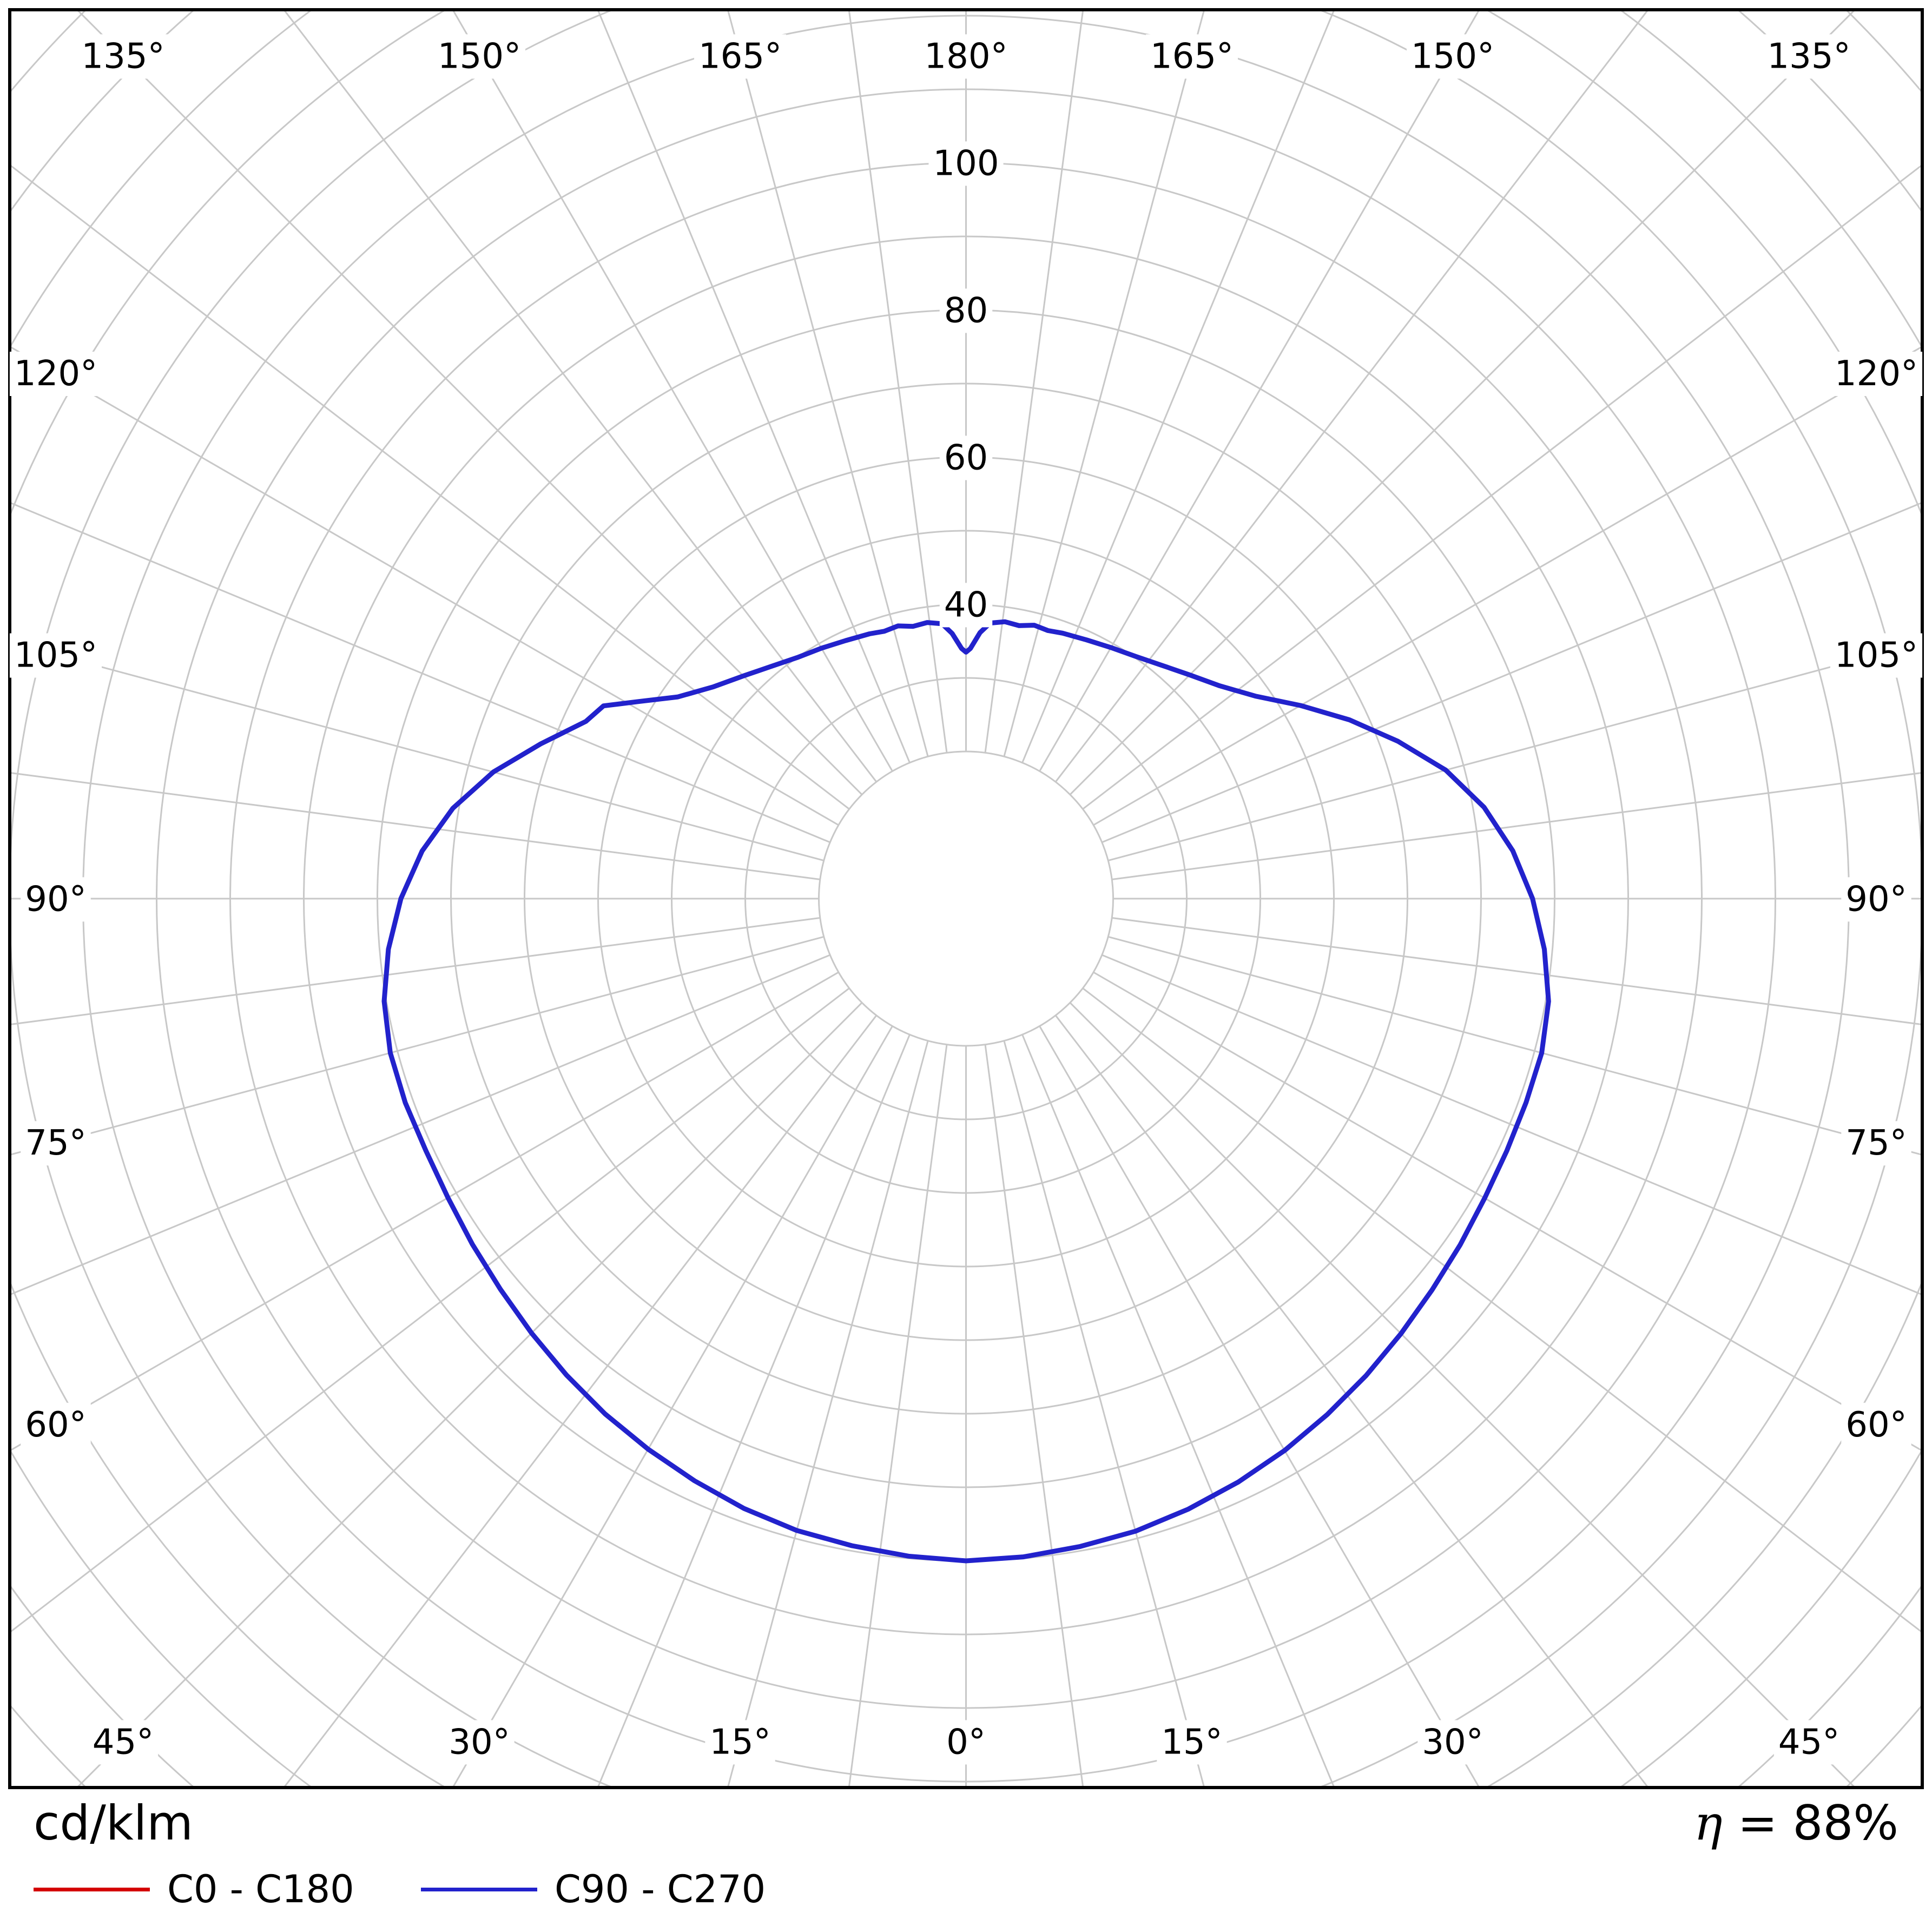 This screenshot has width=1932, height=1932. I want to click on radial-label: 80, so click(966, 311).